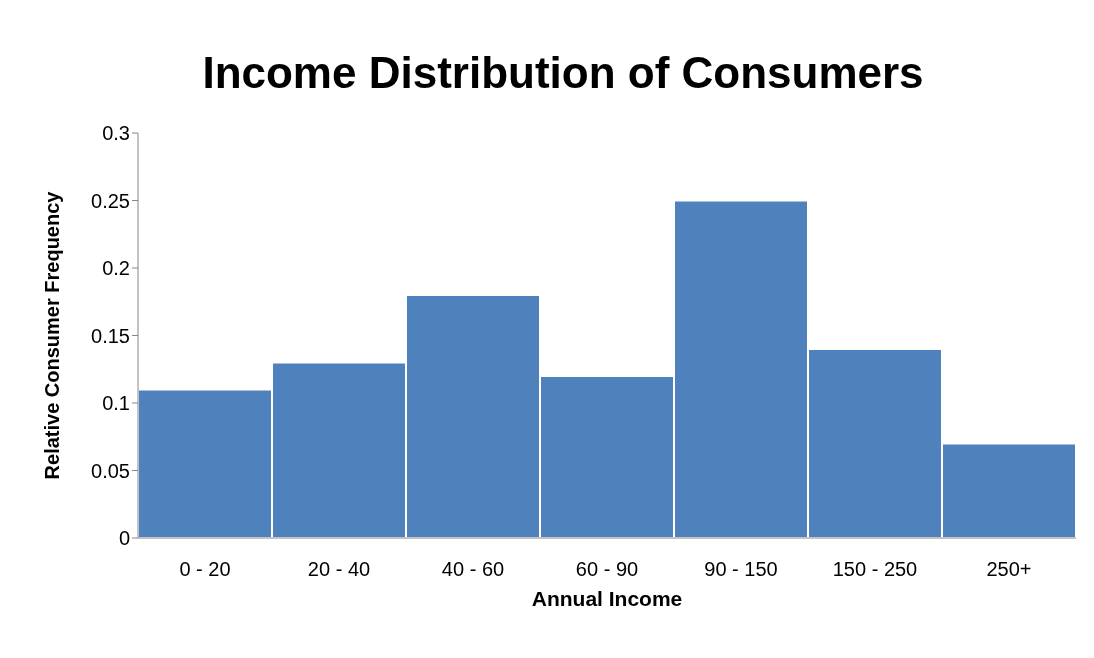  I want to click on y-axis-title: Relative Consumer Frequency, so click(52, 335).